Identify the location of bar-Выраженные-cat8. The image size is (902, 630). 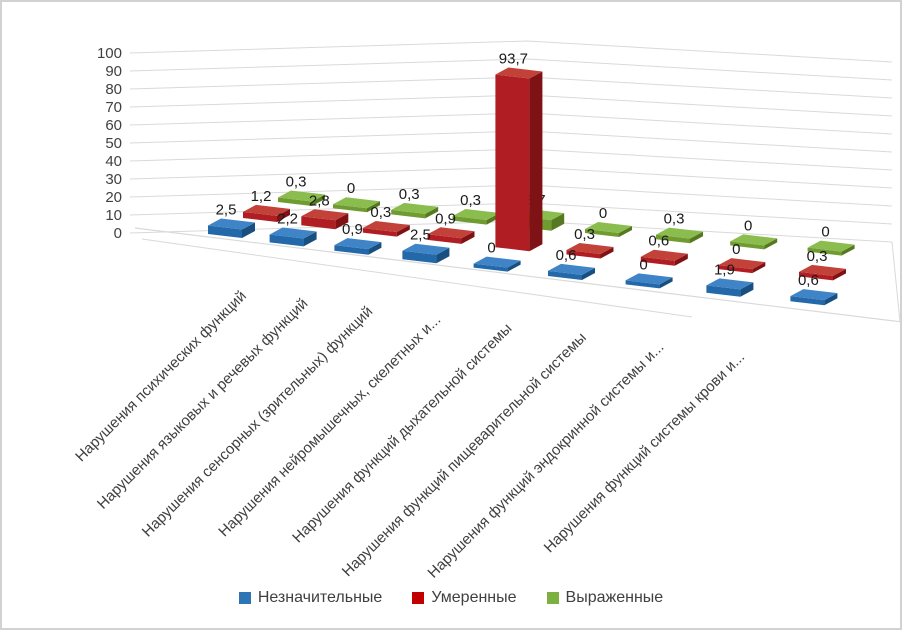
(754, 242).